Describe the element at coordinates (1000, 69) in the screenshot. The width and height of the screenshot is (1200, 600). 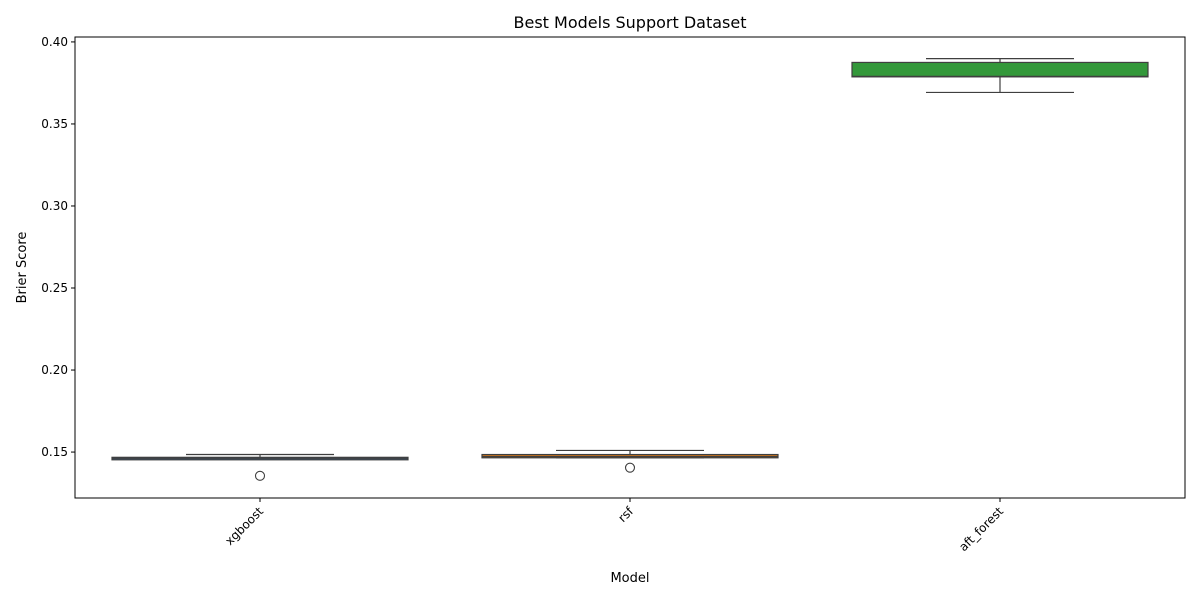
I see `box-body` at that location.